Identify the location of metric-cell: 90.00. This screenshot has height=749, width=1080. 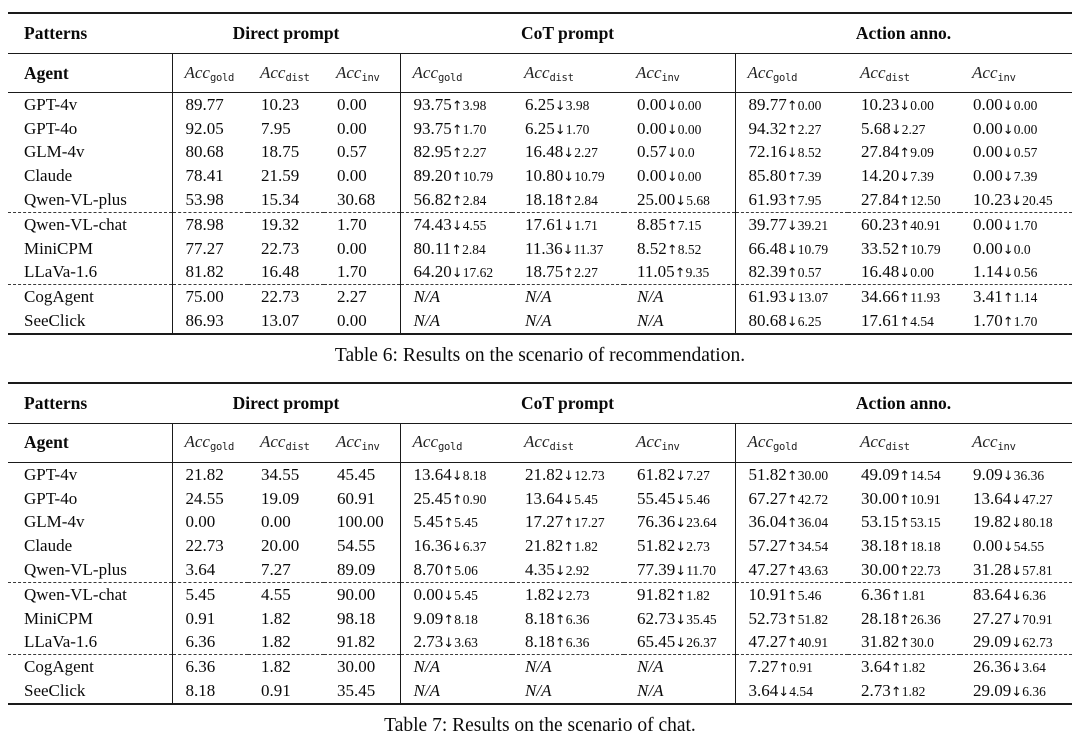
(356, 594).